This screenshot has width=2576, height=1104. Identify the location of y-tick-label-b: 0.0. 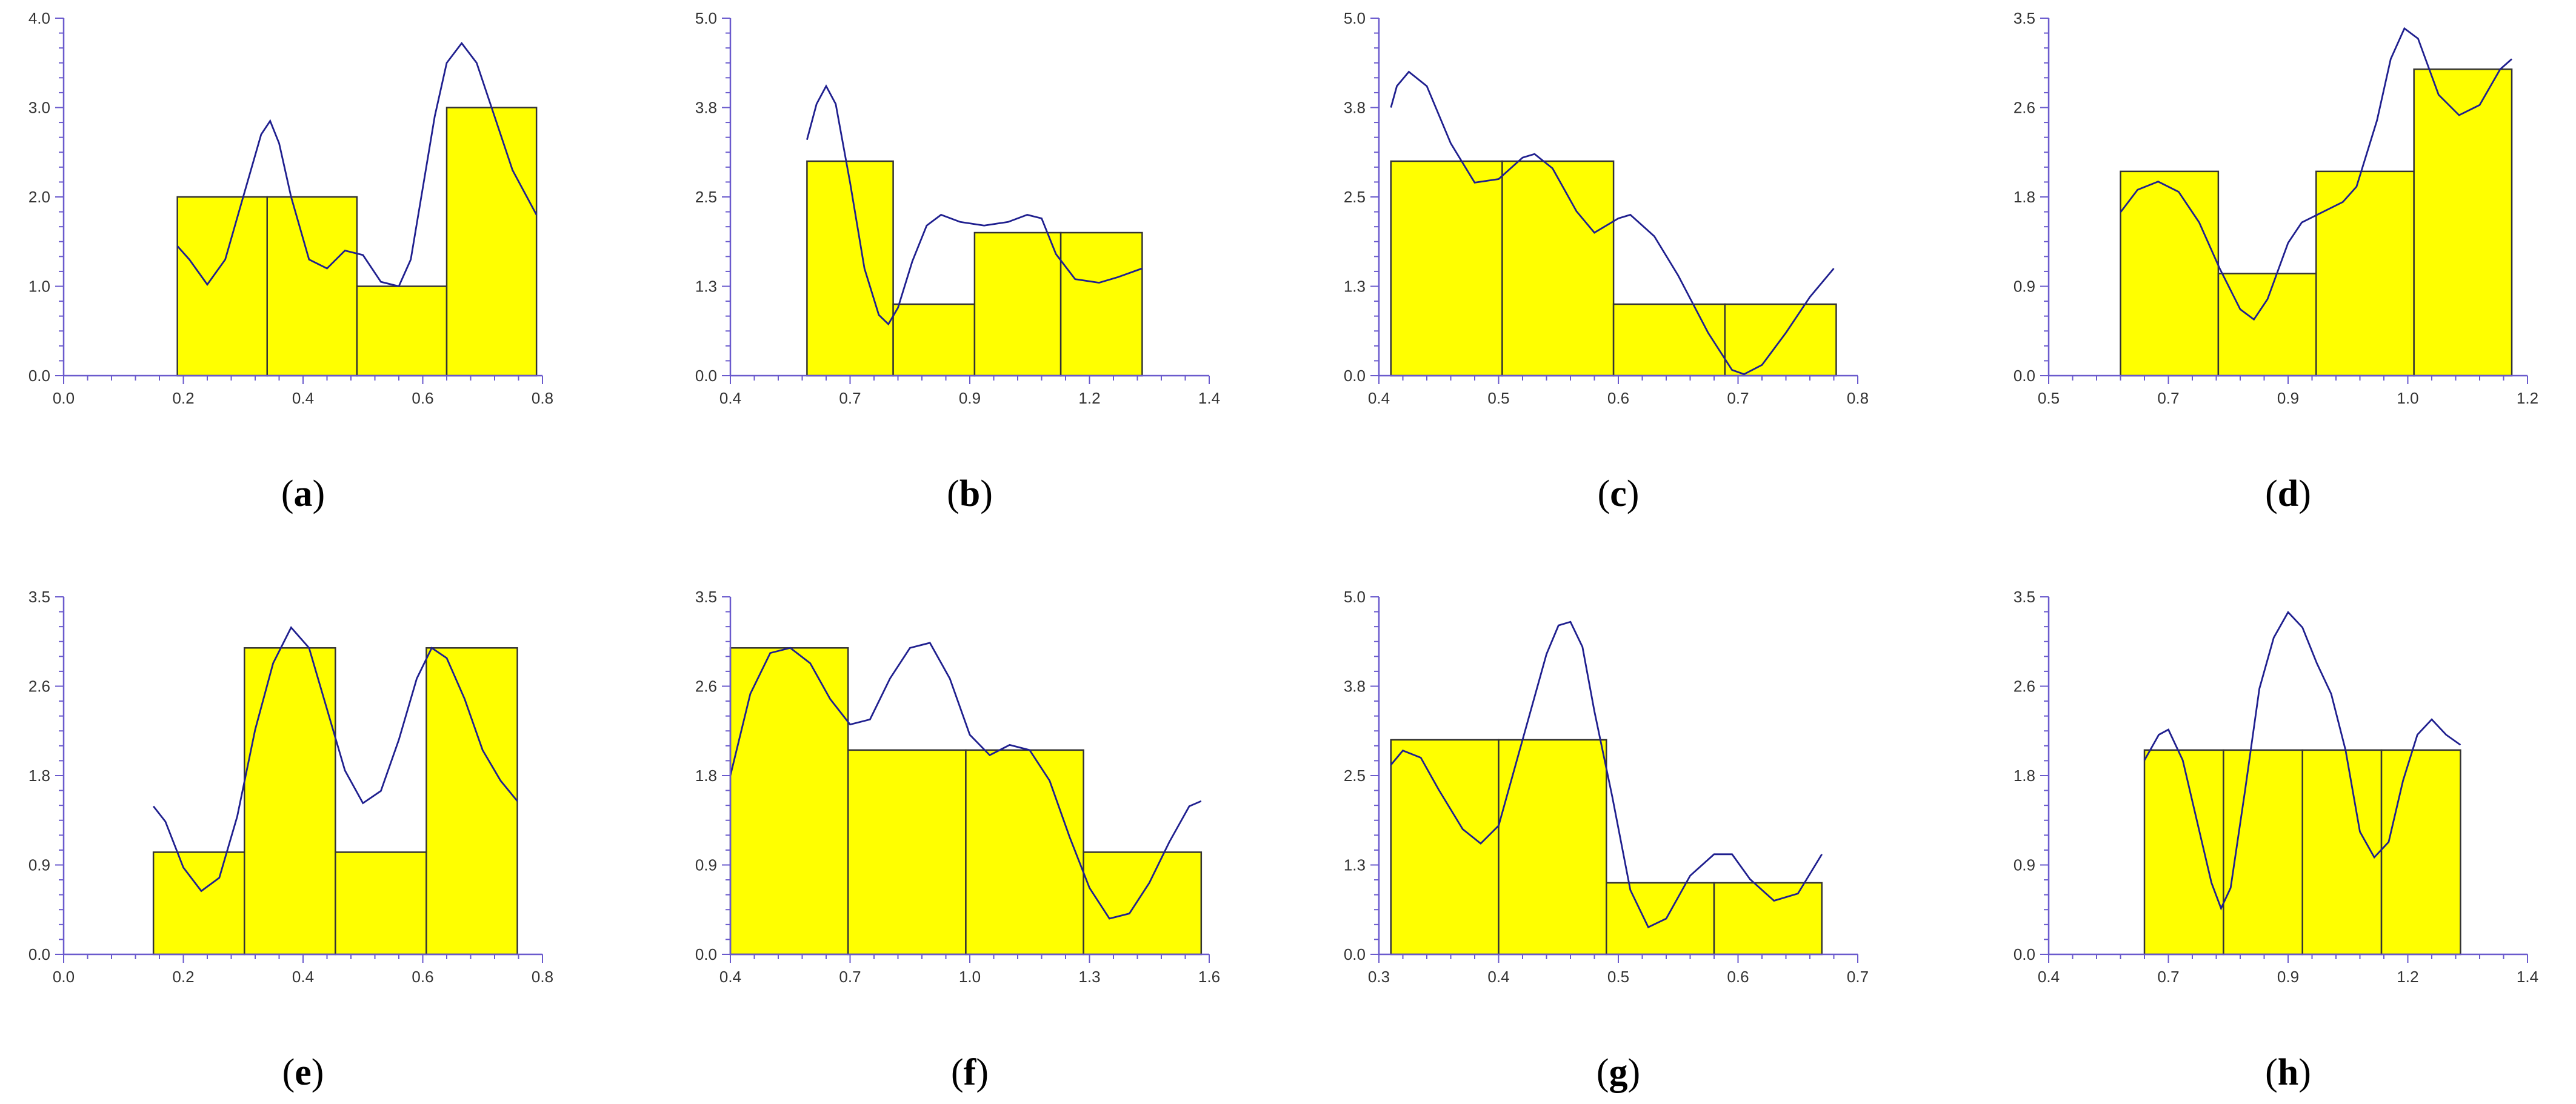
(706, 376).